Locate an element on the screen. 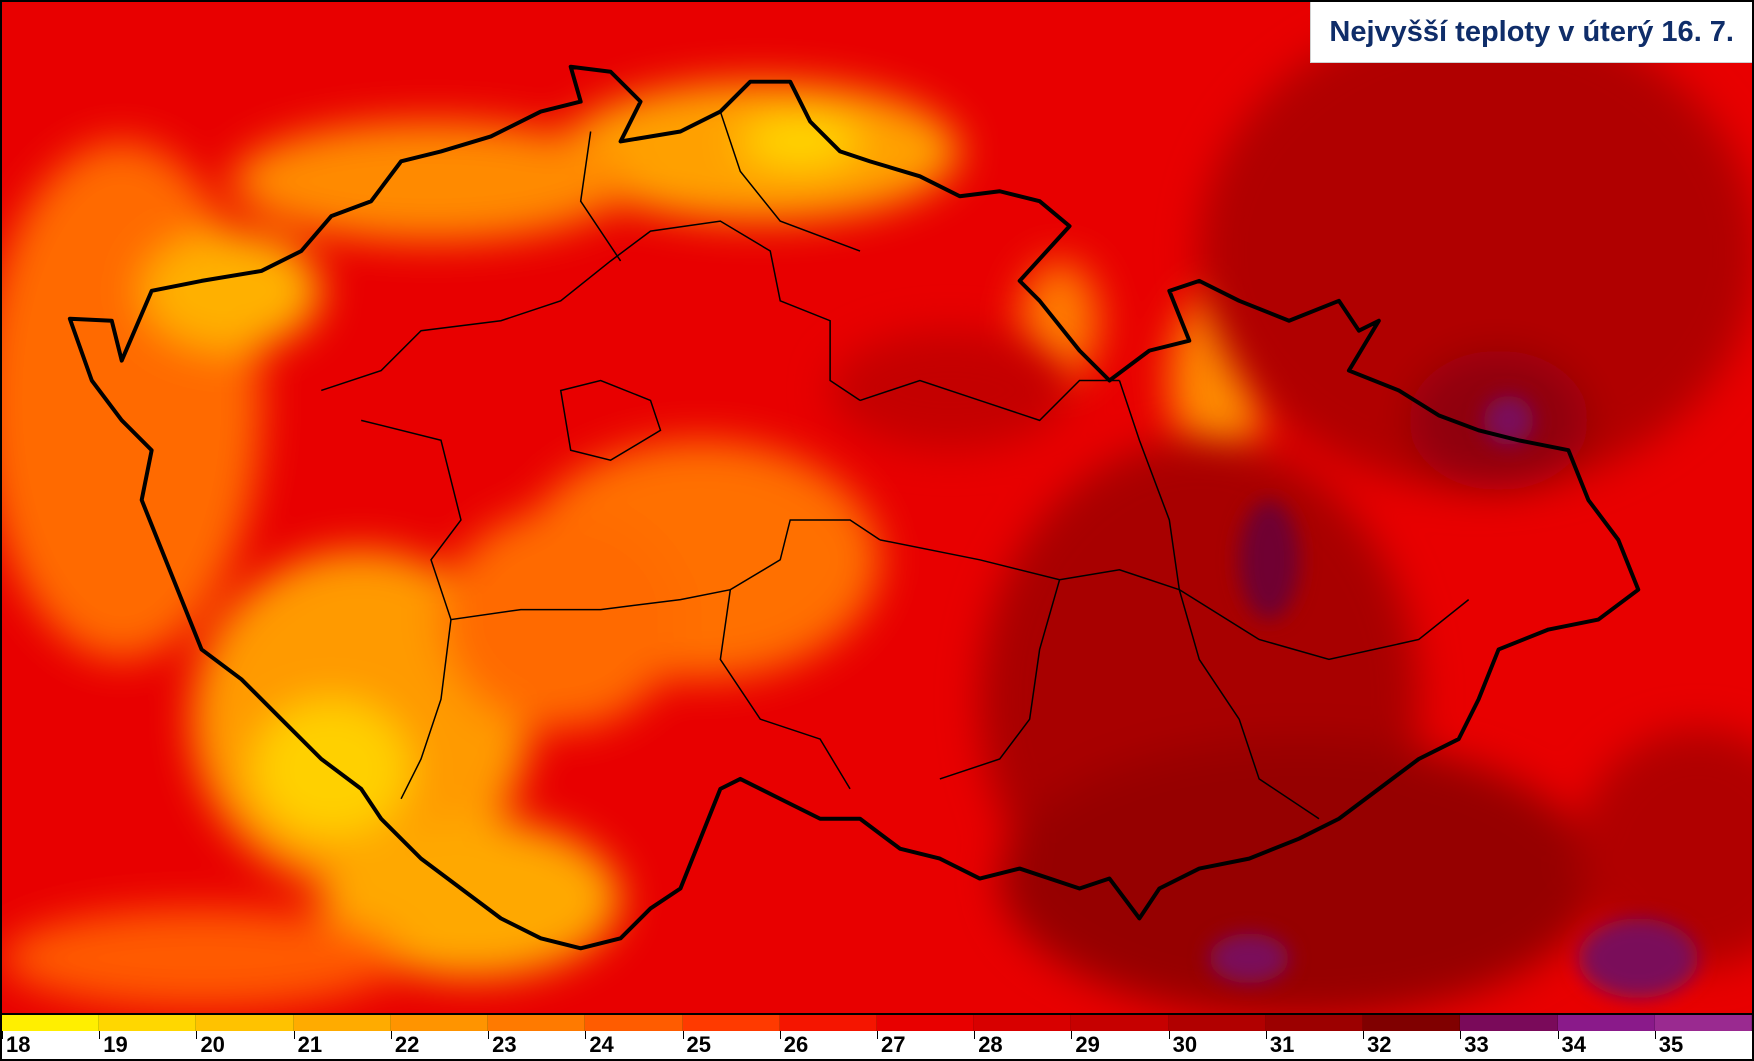 The width and height of the screenshot is (1754, 1061). legend-tick-label: 28 is located at coordinates (990, 1044).